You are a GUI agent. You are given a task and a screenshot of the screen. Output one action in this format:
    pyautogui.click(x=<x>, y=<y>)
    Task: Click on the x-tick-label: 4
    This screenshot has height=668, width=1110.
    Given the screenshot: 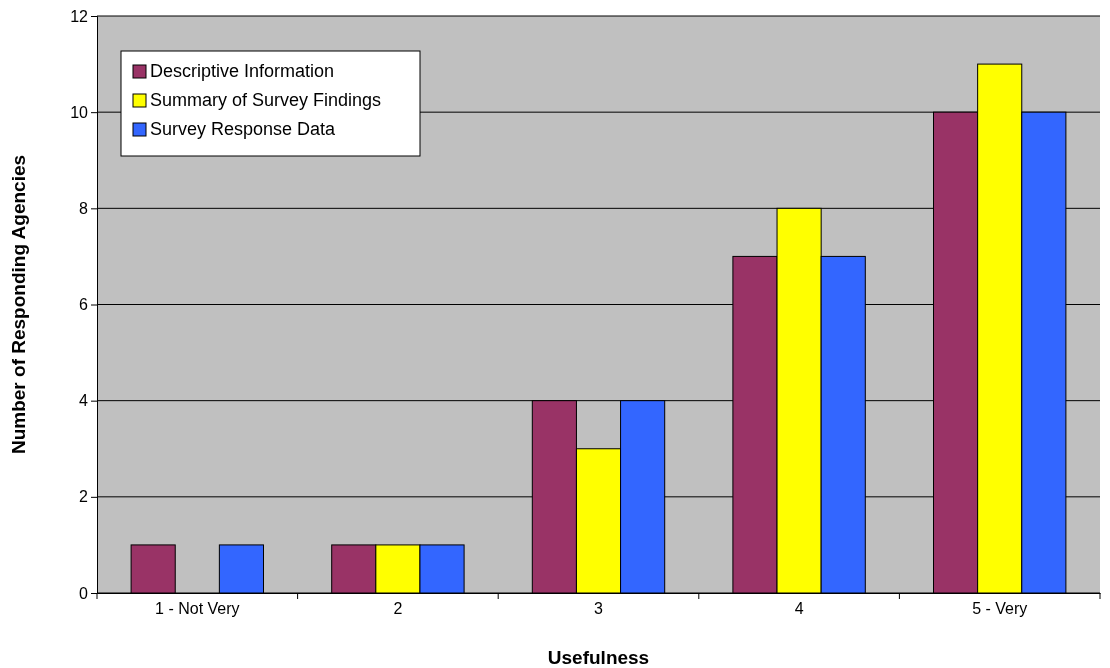 What is the action you would take?
    pyautogui.click(x=799, y=608)
    